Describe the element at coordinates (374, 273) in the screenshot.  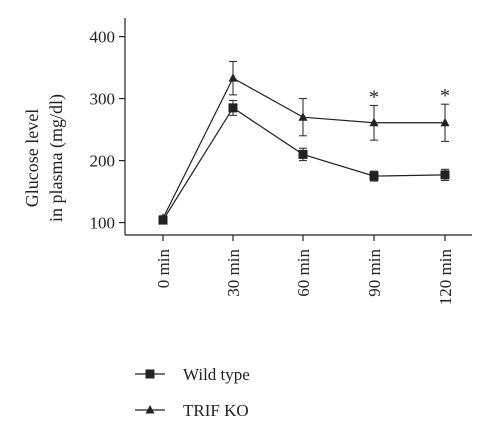
I see `x-tick-label: 90 min` at that location.